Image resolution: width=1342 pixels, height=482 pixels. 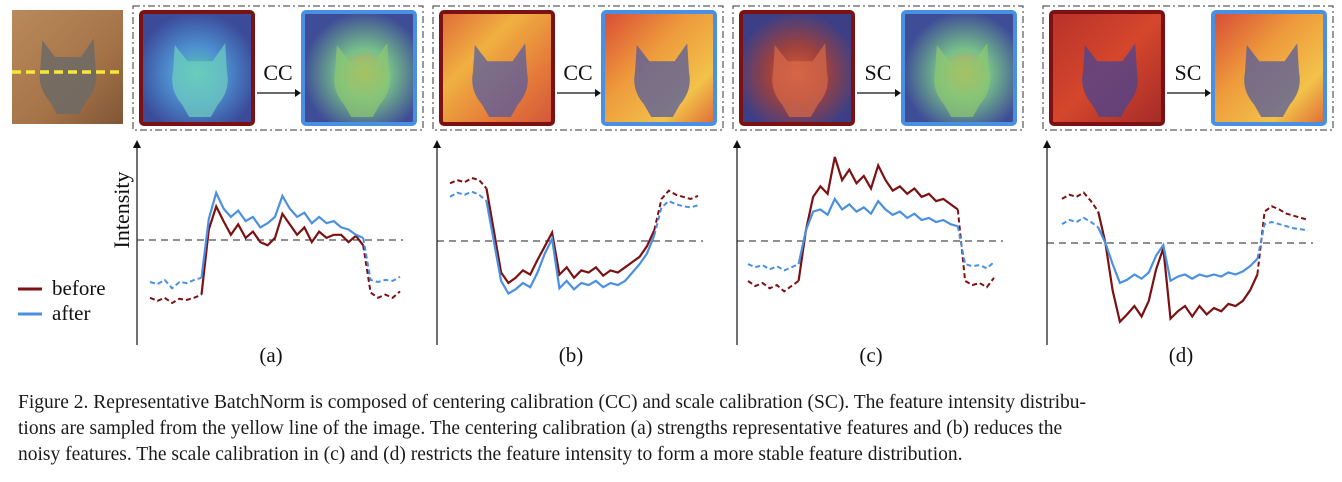 What do you see at coordinates (71, 313) in the screenshot?
I see `legend-after-label: after` at bounding box center [71, 313].